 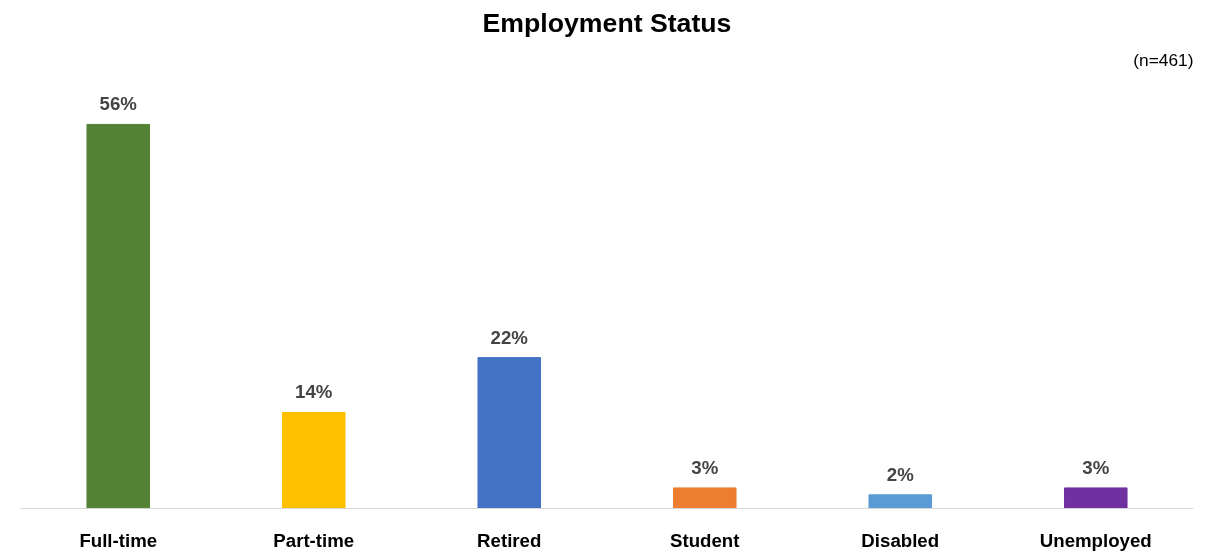 What do you see at coordinates (1095, 540) in the screenshot?
I see `x-tick-label: Unemployed` at bounding box center [1095, 540].